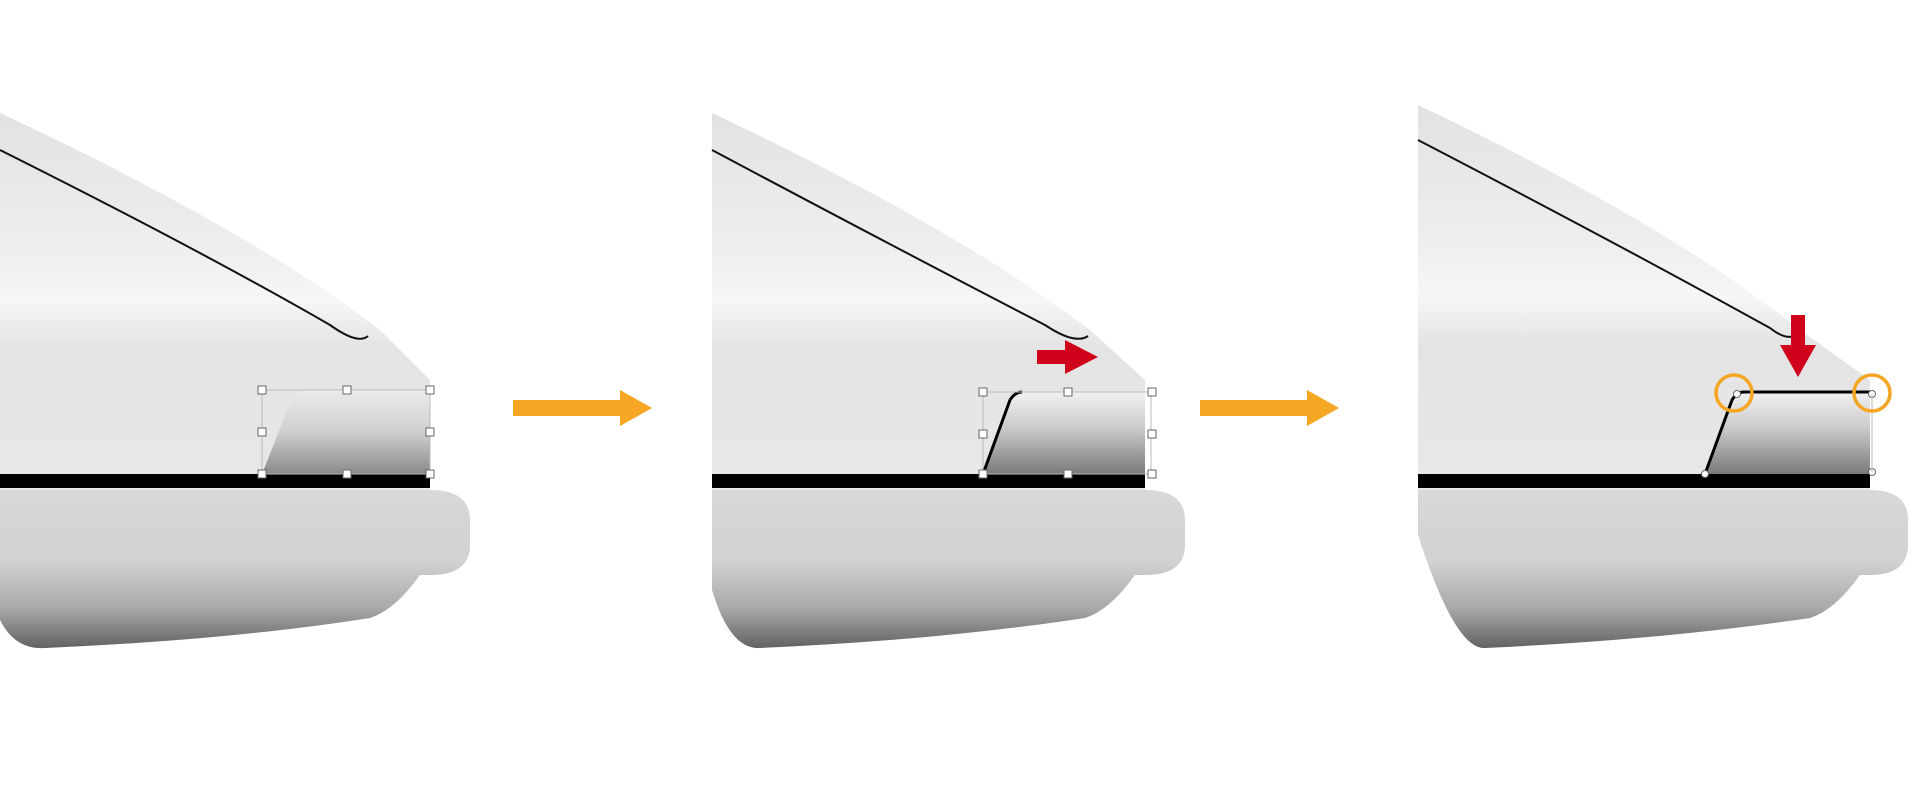  Describe the element at coordinates (1067, 357) in the screenshot. I see `move-right-indicator-icon` at that location.